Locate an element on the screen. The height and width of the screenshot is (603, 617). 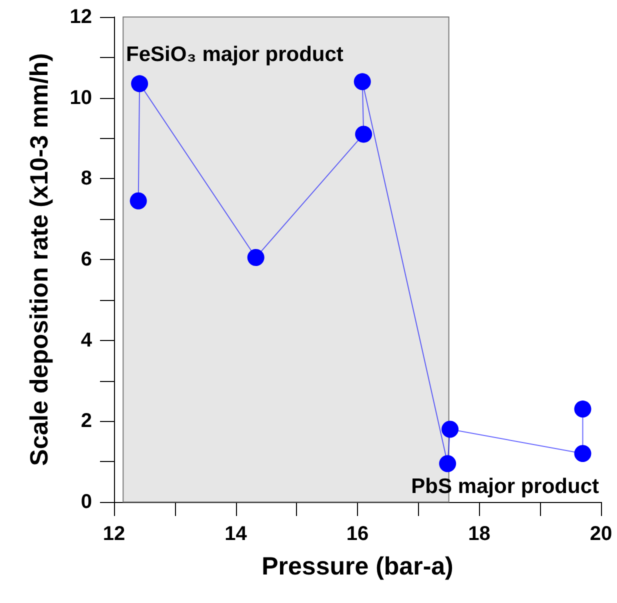
y-tick-label: 2 is located at coordinates (86, 421).